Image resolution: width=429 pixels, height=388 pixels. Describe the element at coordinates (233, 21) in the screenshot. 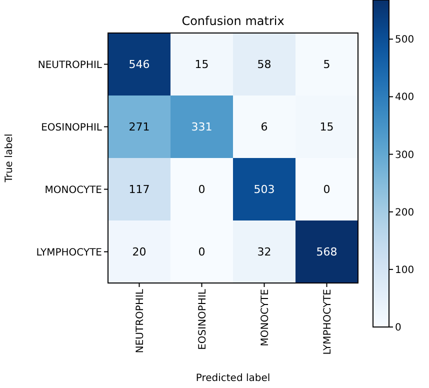

I see `chart-title: Confusion matrix` at that location.